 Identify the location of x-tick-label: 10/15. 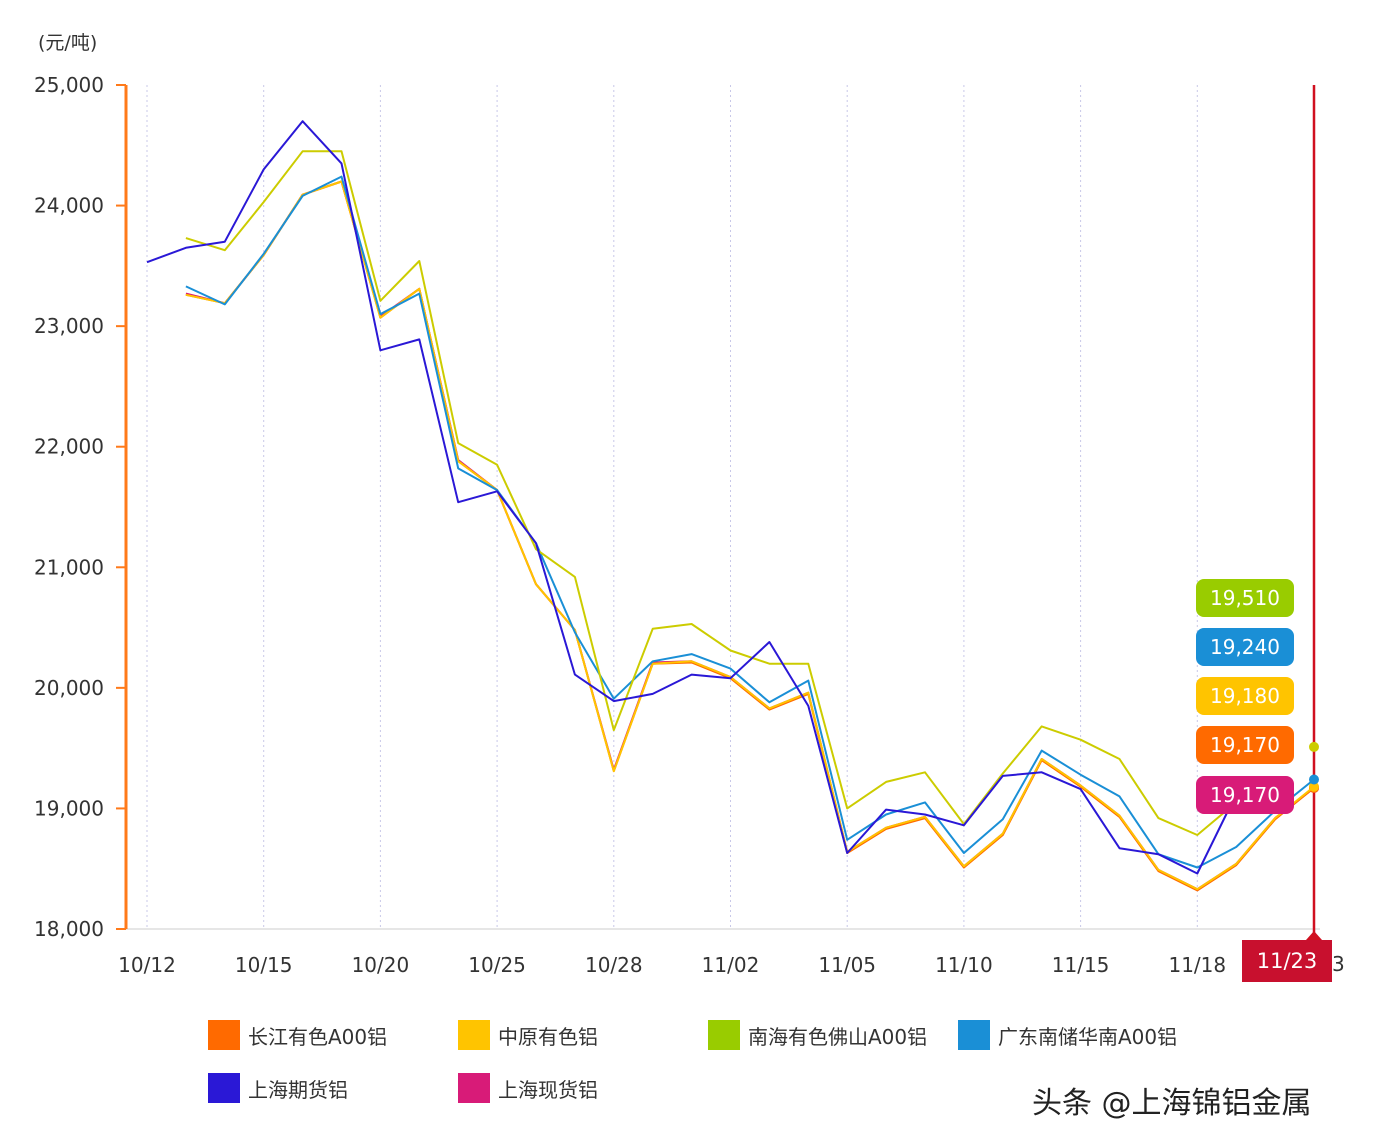
(264, 965).